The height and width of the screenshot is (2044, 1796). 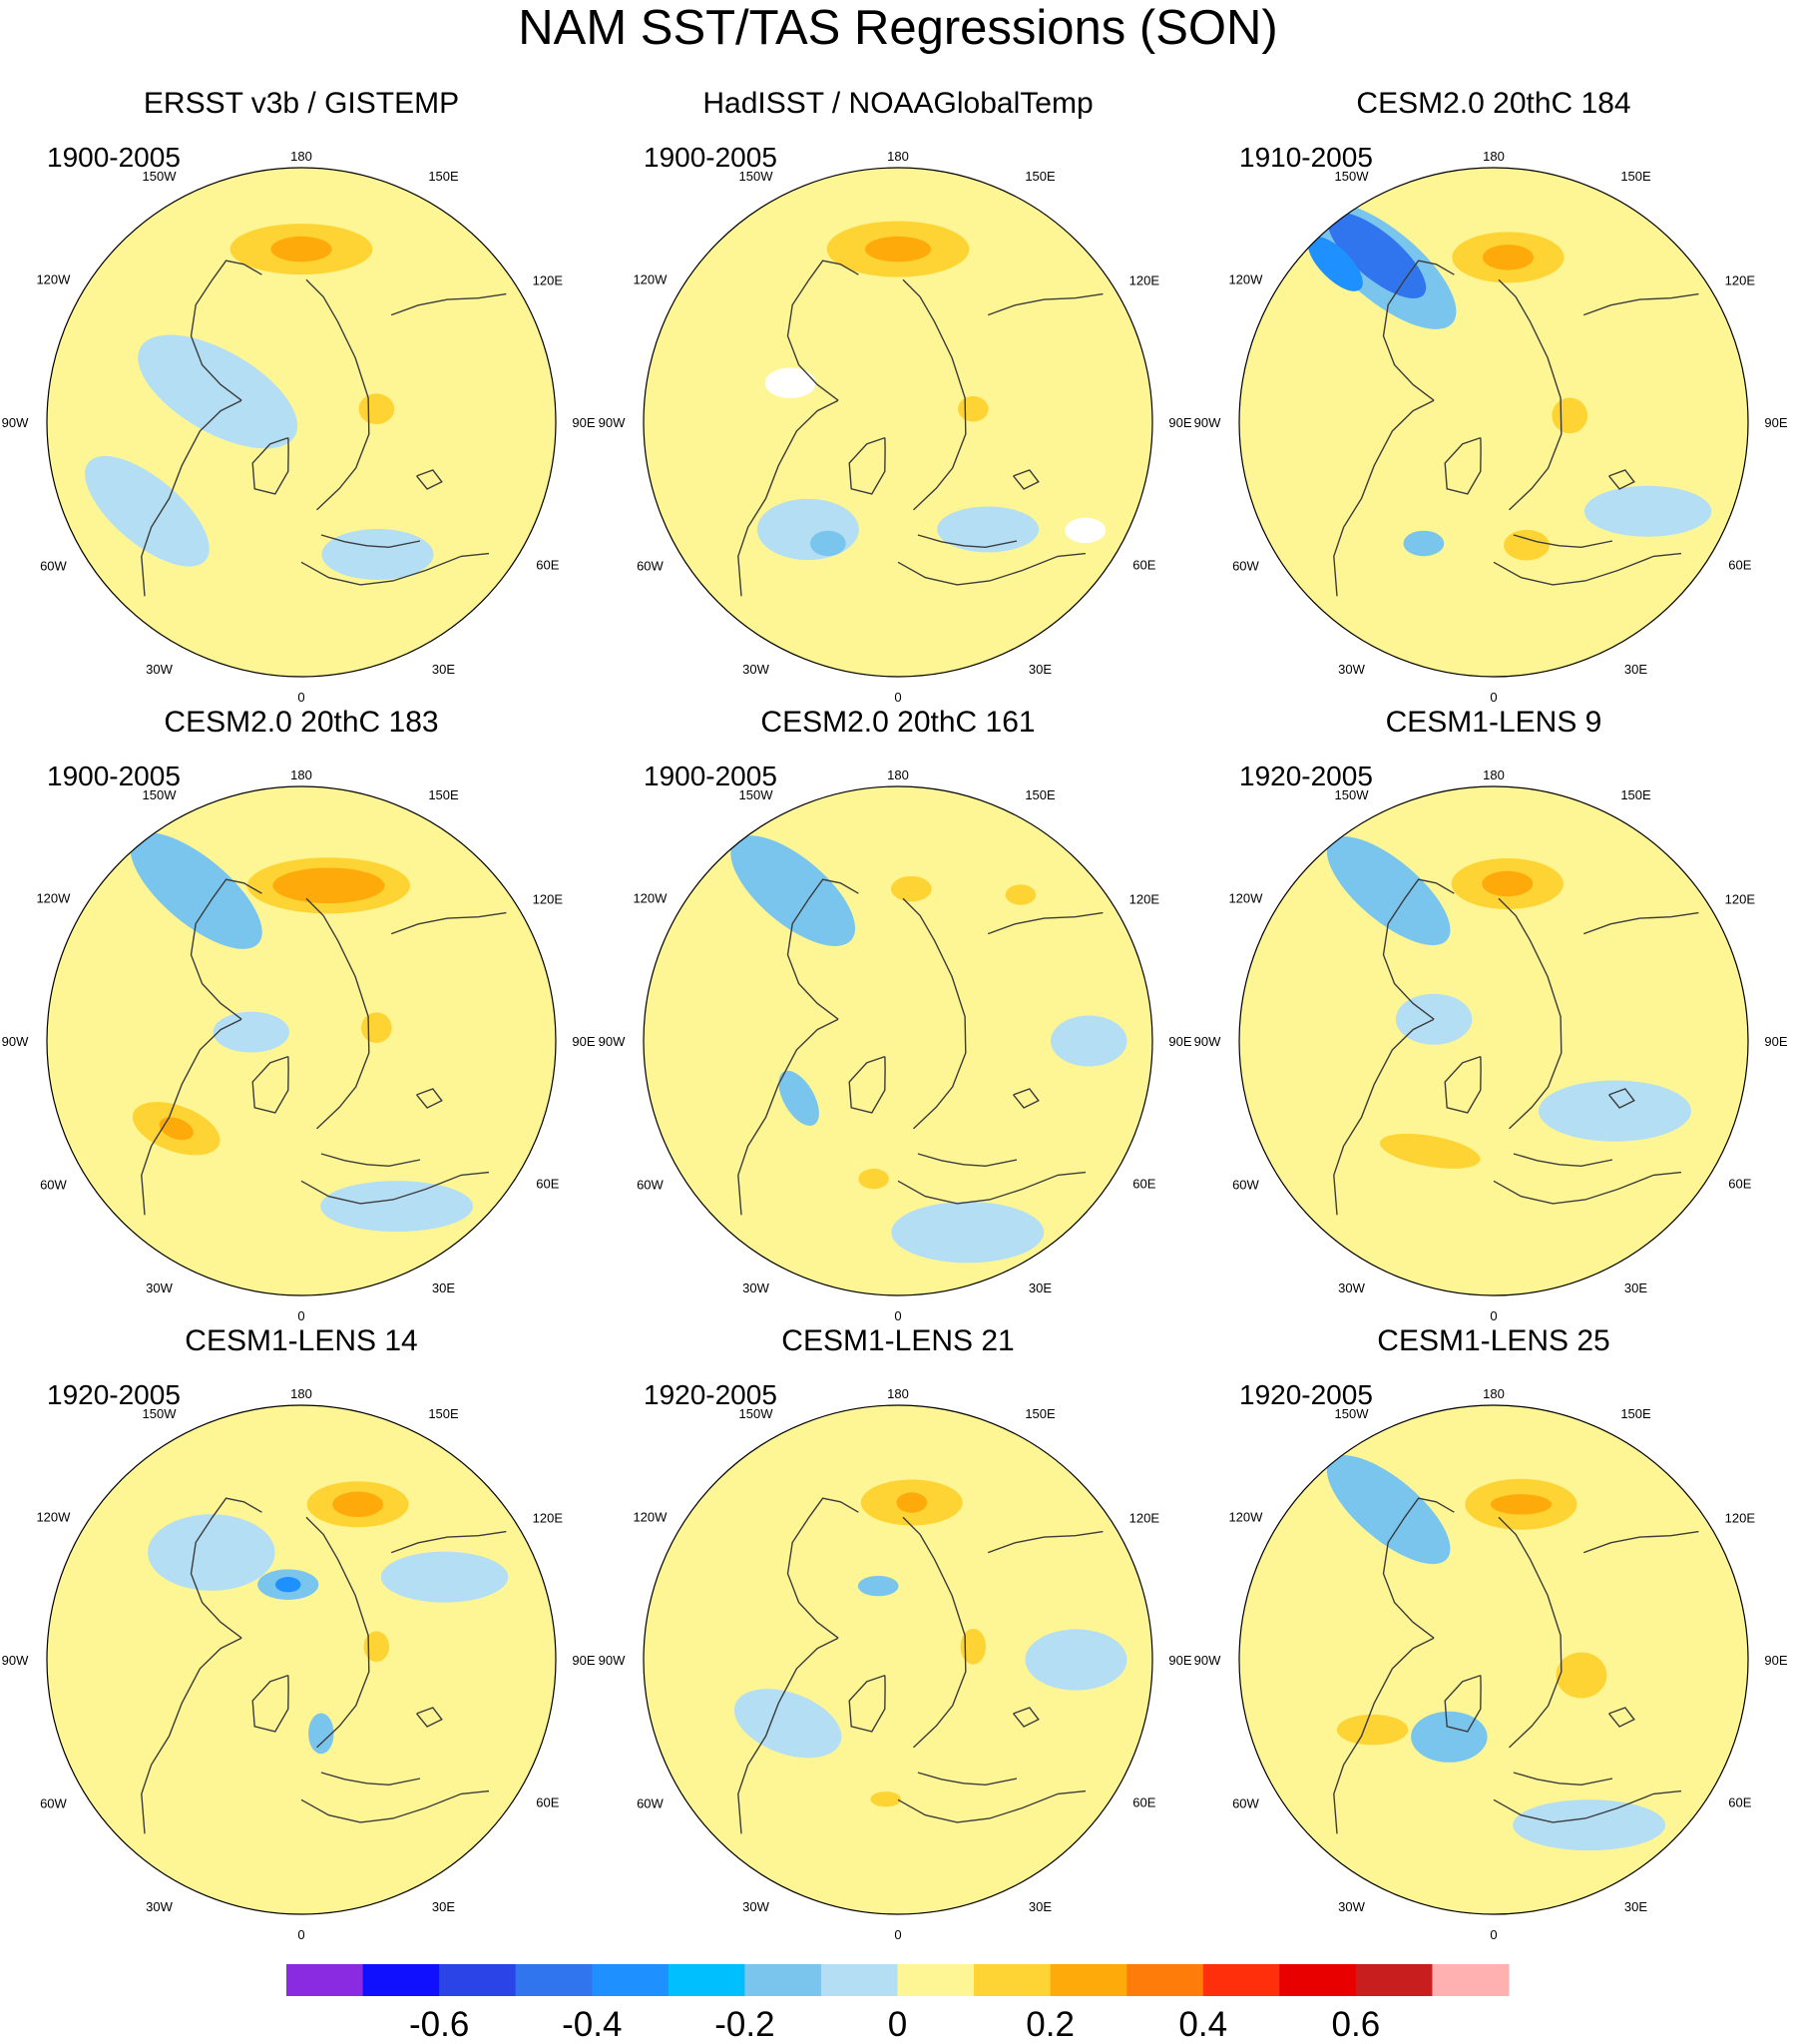 I want to click on panel-period: 1920-2005, so click(x=114, y=1394).